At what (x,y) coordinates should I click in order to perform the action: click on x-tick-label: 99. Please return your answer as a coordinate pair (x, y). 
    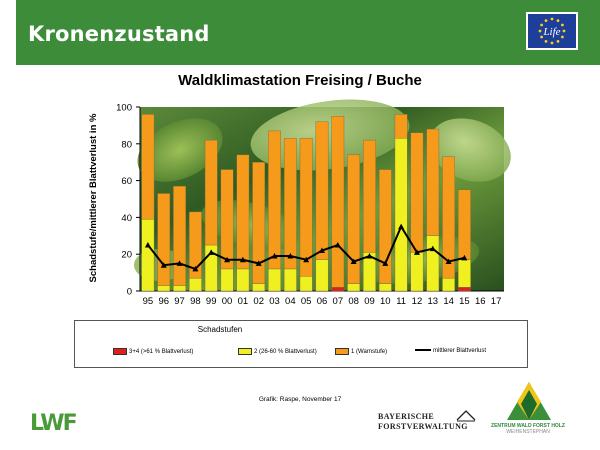
    Looking at the image, I should click on (211, 301).